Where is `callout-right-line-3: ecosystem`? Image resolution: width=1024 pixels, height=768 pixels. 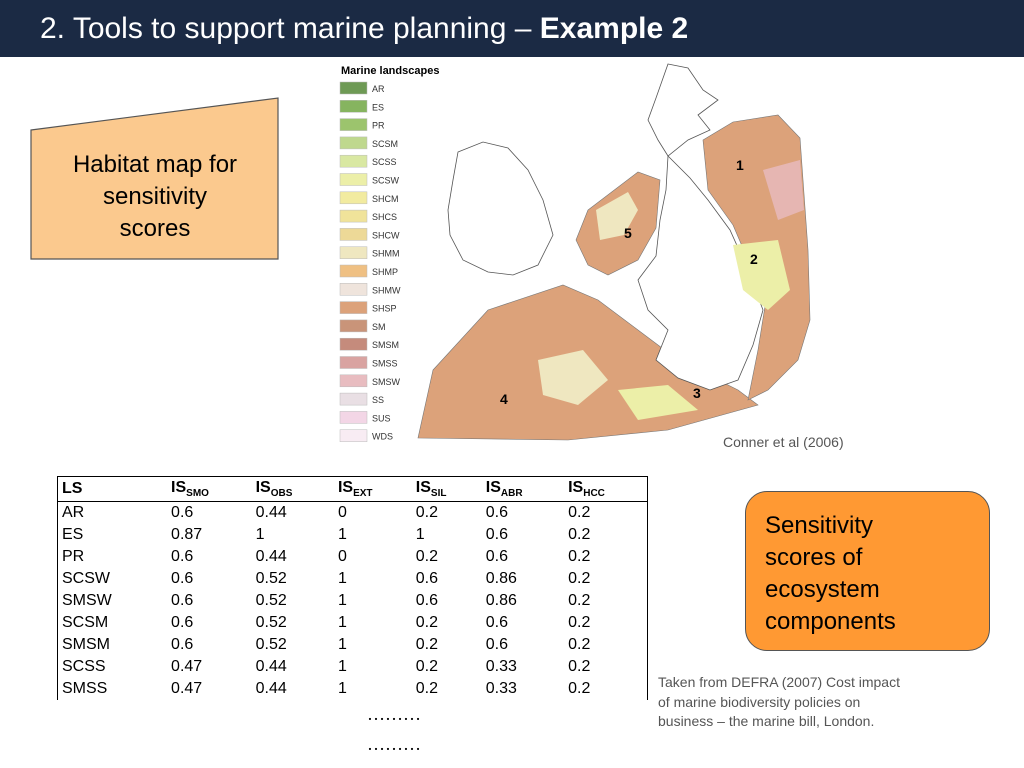
callout-right-line-3: ecosystem is located at coordinates (822, 589).